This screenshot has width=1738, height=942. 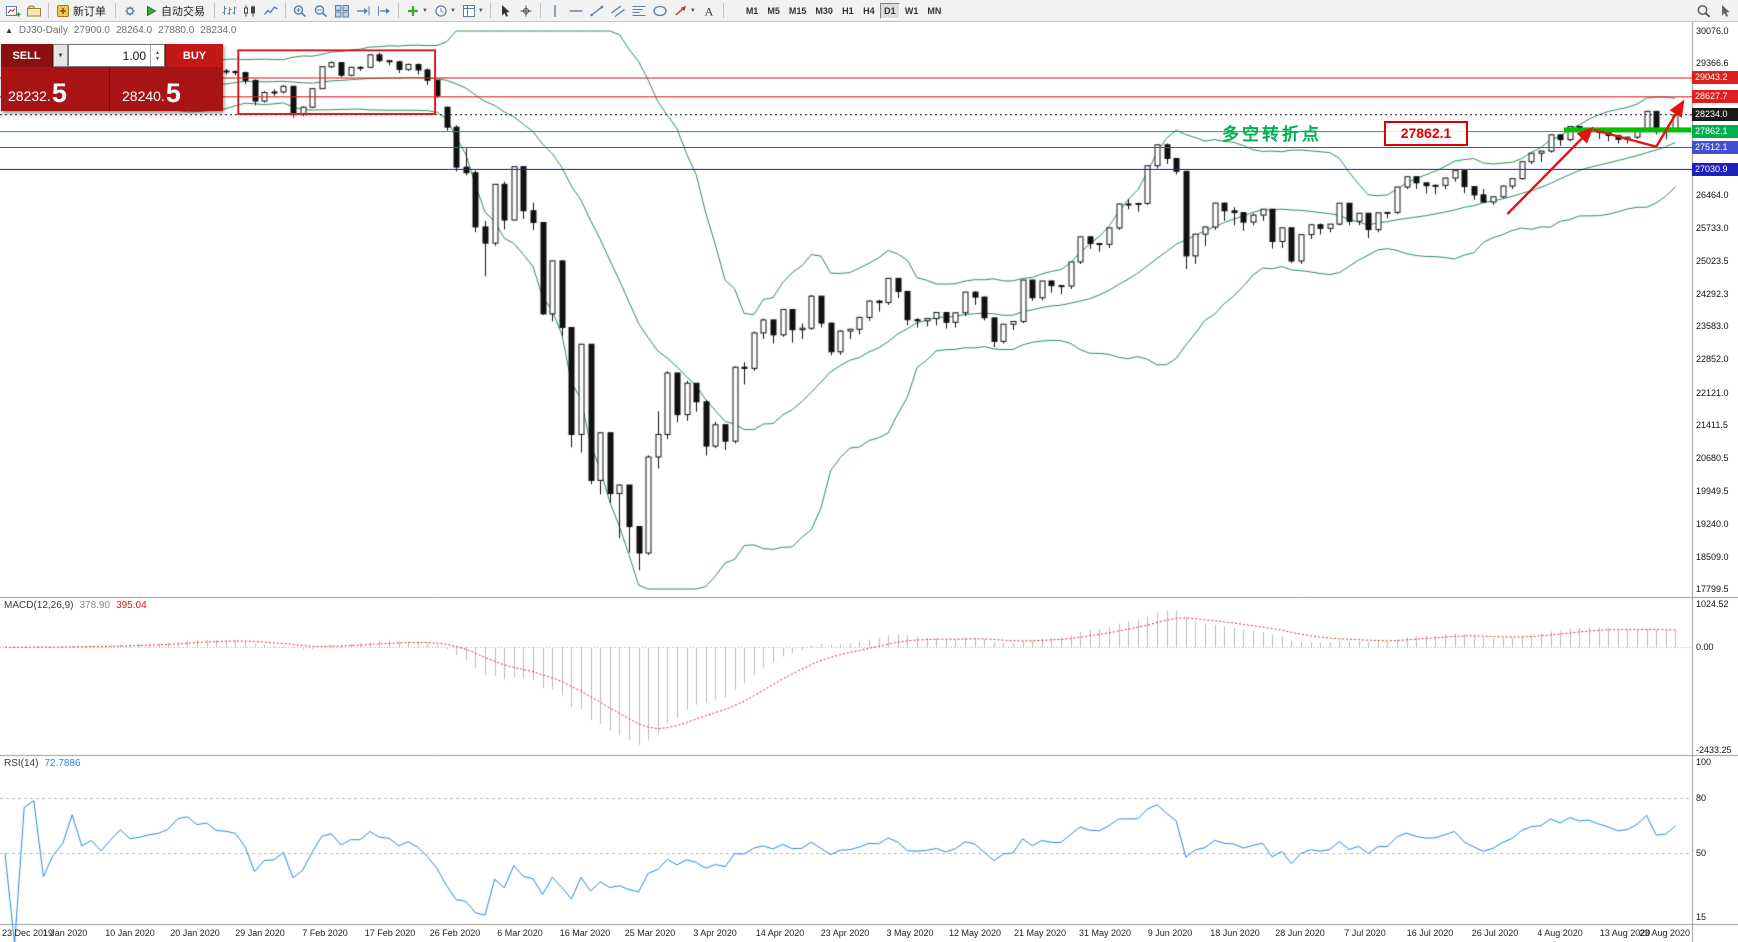 I want to click on indicators-icon: ▼, so click(x=416, y=11).